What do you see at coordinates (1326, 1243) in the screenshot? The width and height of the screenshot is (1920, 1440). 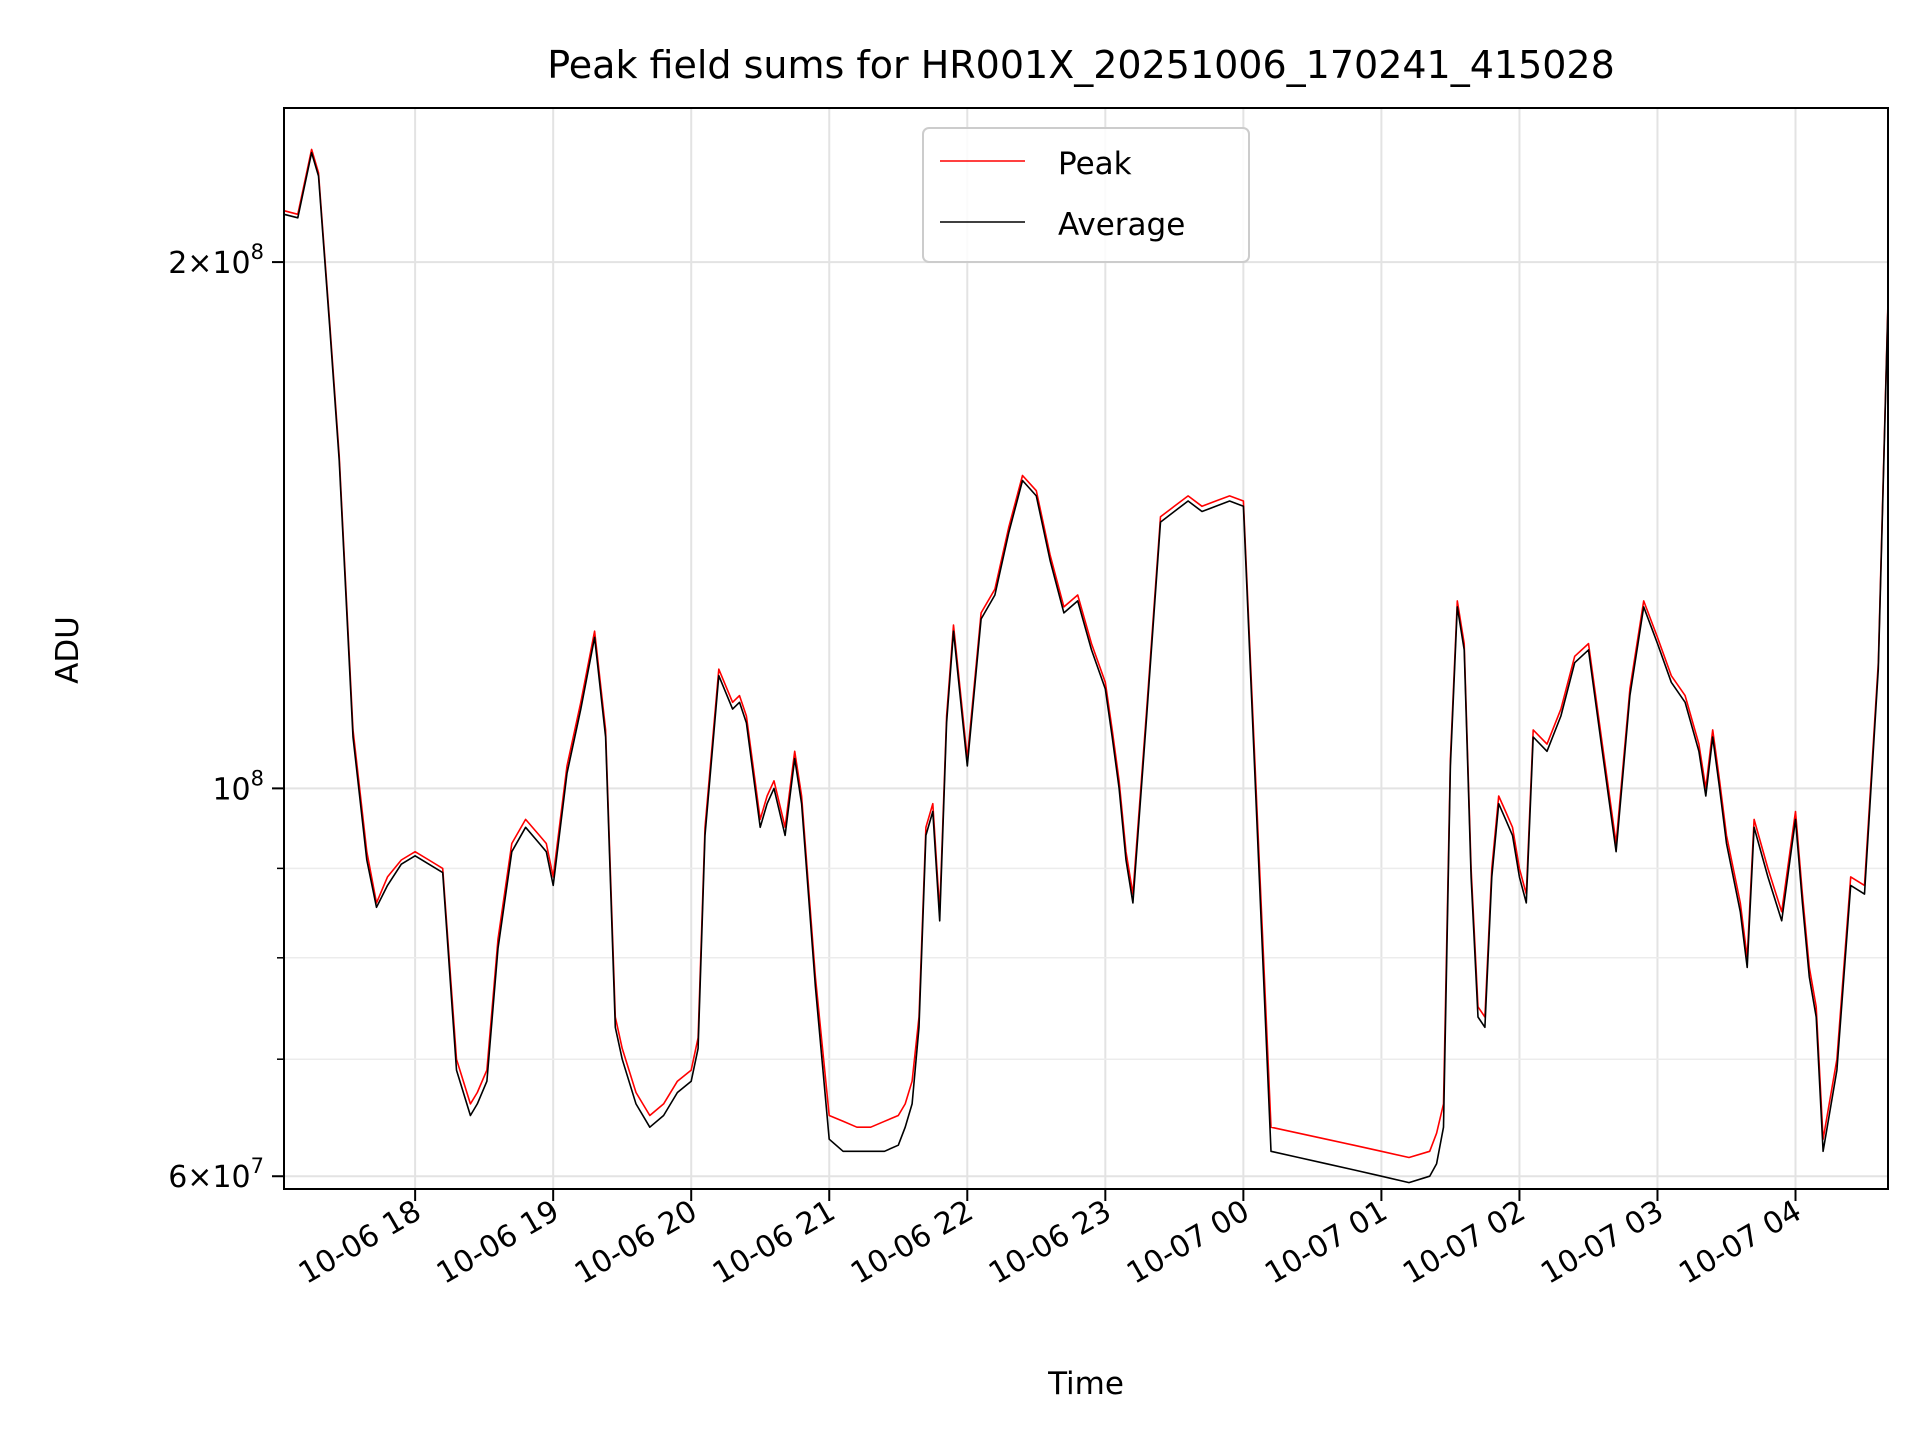 I see `x-tick-label: 10-07 01` at bounding box center [1326, 1243].